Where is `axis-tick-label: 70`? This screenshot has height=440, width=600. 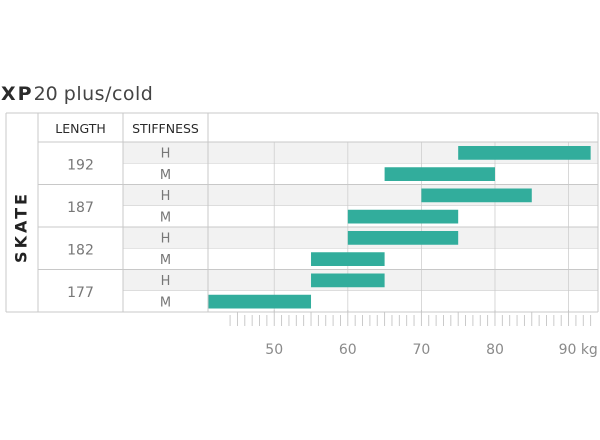 axis-tick-label: 70 is located at coordinates (421, 350).